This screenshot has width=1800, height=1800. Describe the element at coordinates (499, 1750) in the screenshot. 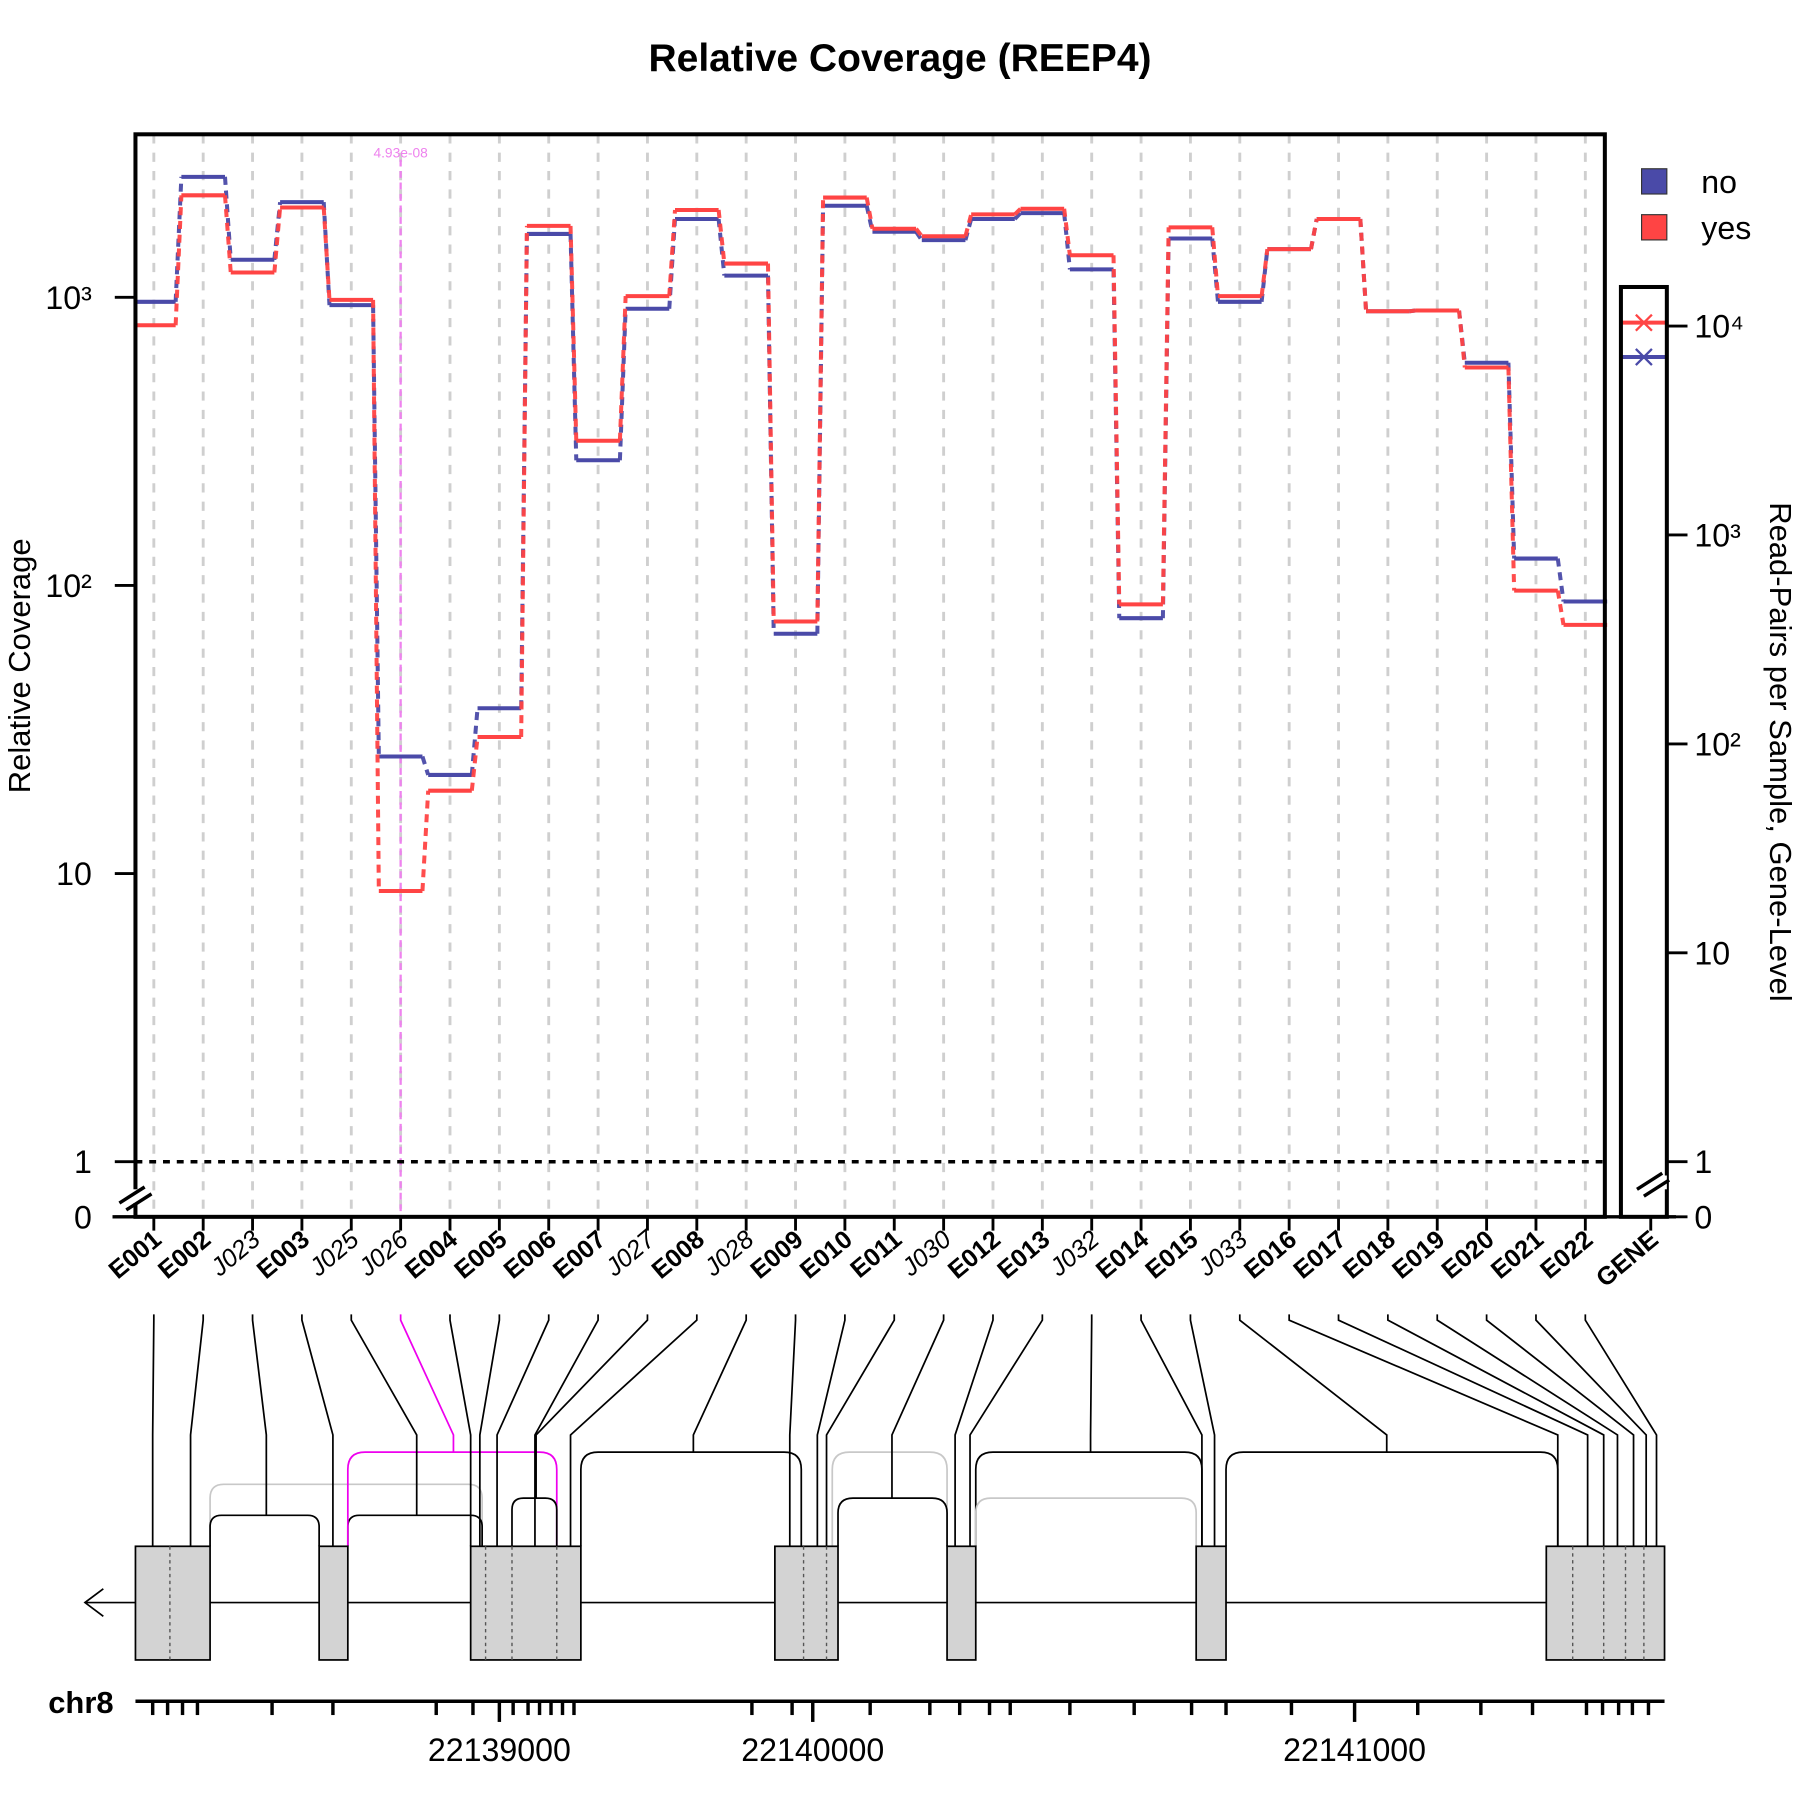

I see `genome-tick-label: 22139000` at that location.